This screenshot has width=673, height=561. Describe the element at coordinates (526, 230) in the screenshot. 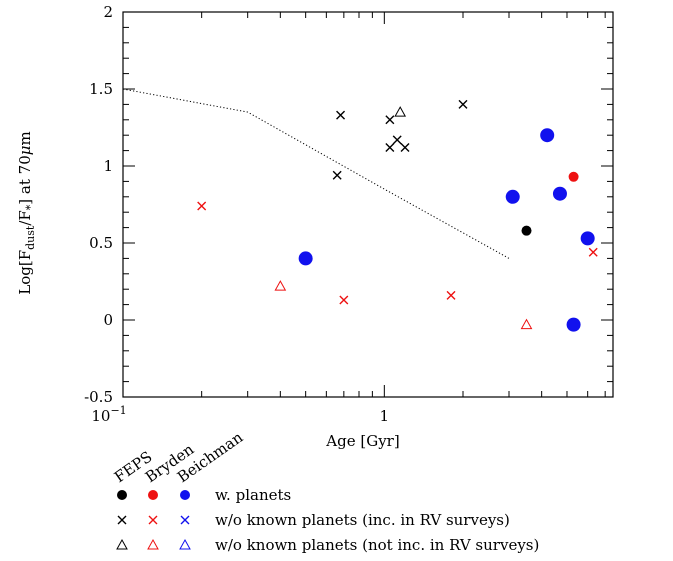

I see `data-point-feps-filled-circle` at that location.